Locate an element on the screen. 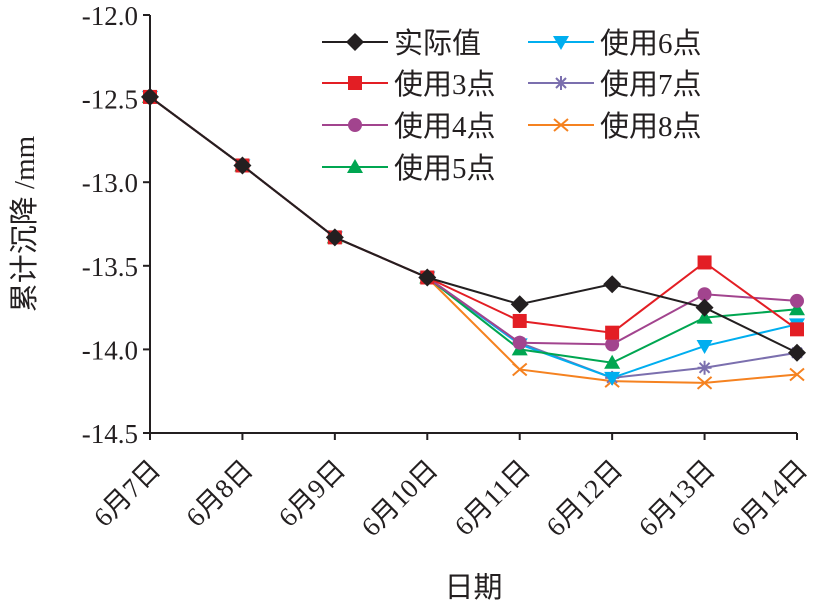  x-tick-label: 6月14日 is located at coordinates (769, 498).